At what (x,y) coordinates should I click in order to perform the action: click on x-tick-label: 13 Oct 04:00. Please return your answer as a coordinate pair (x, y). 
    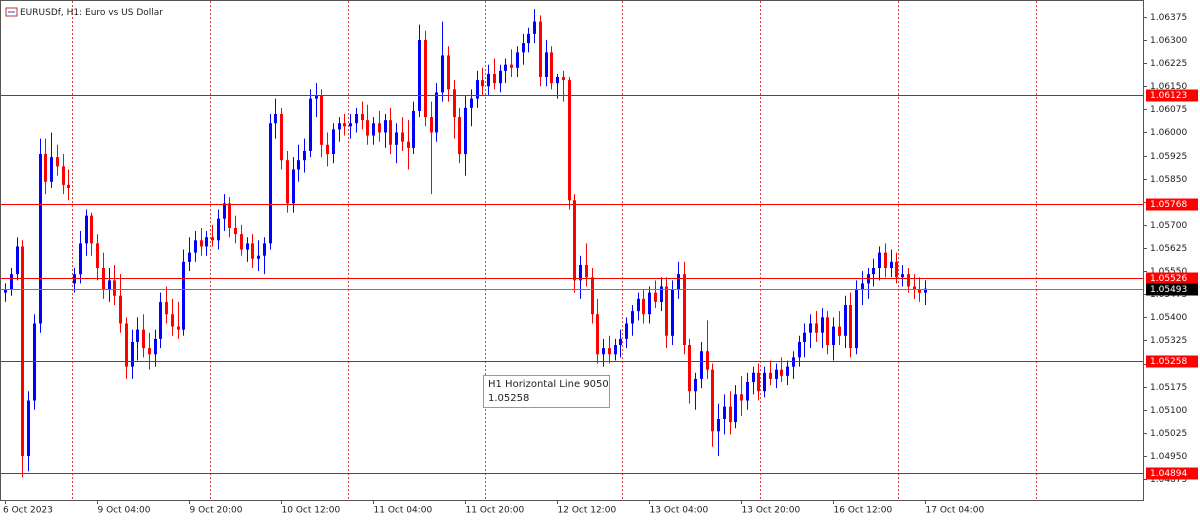
    Looking at the image, I should click on (679, 511).